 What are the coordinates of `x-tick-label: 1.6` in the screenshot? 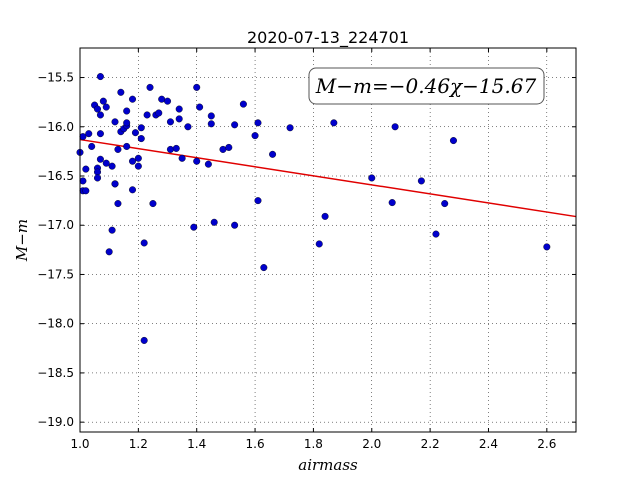 It's located at (255, 444).